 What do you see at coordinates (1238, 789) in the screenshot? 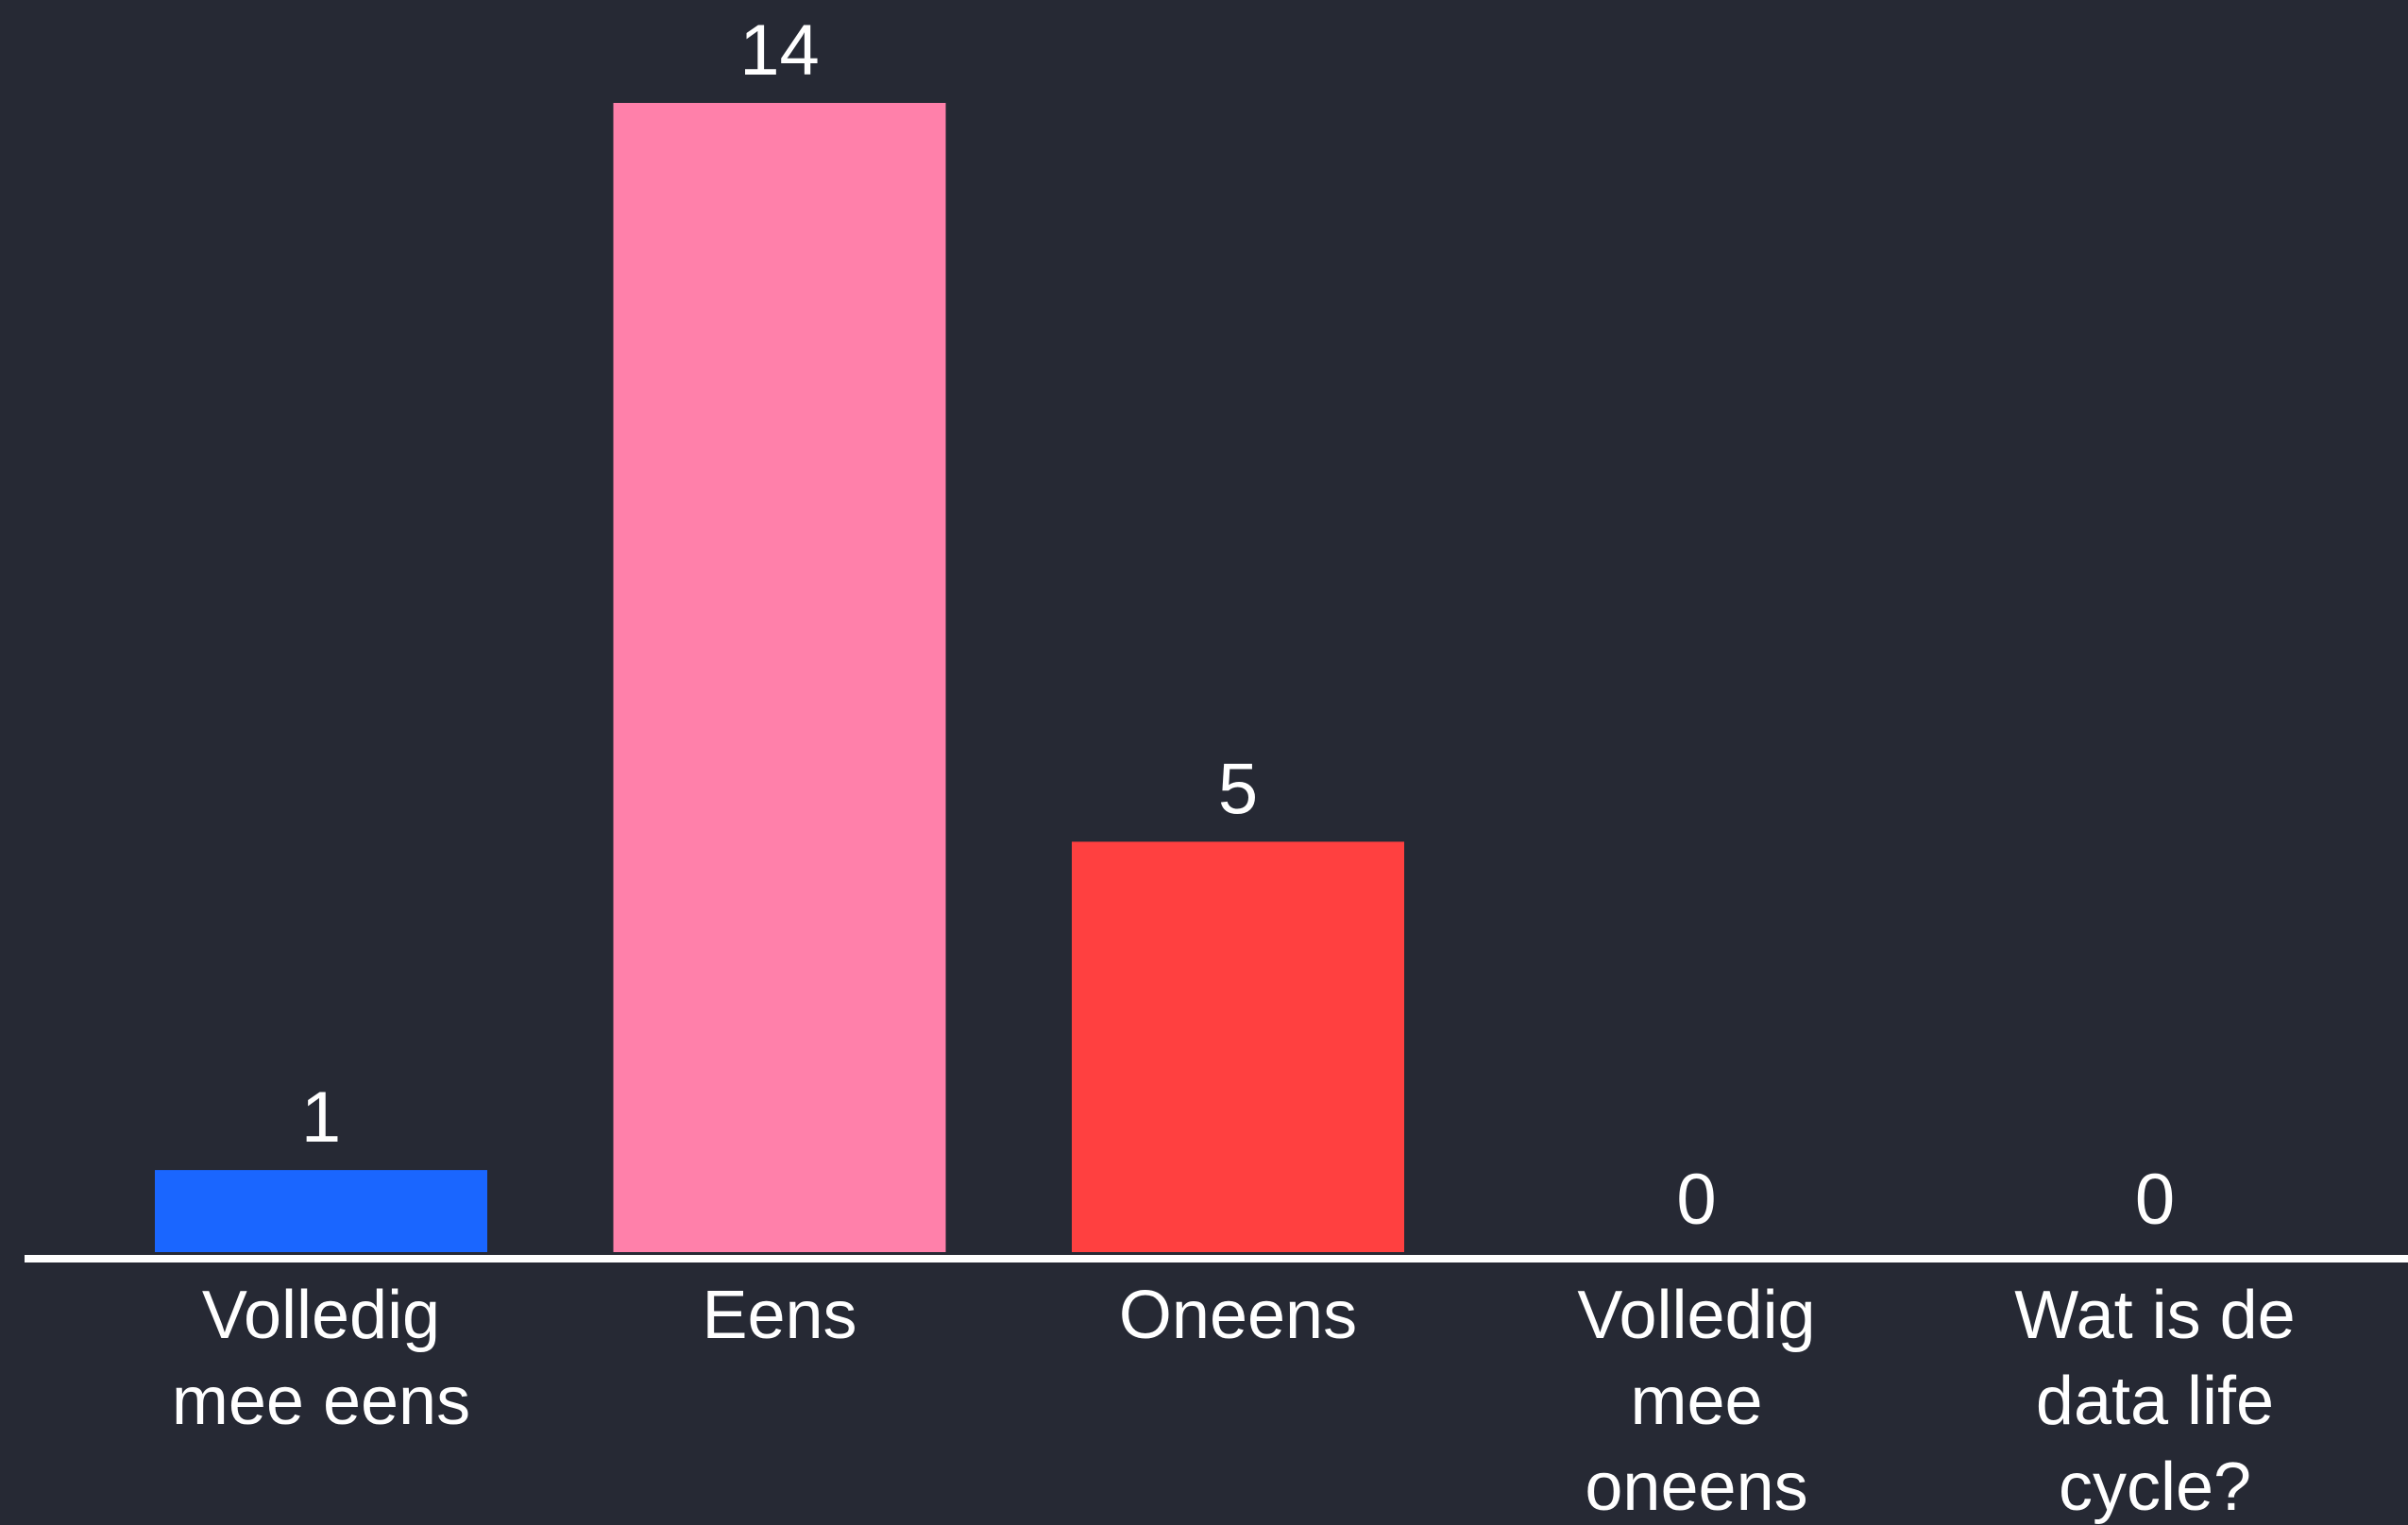
I see `value-label-oneens: 5` at bounding box center [1238, 789].